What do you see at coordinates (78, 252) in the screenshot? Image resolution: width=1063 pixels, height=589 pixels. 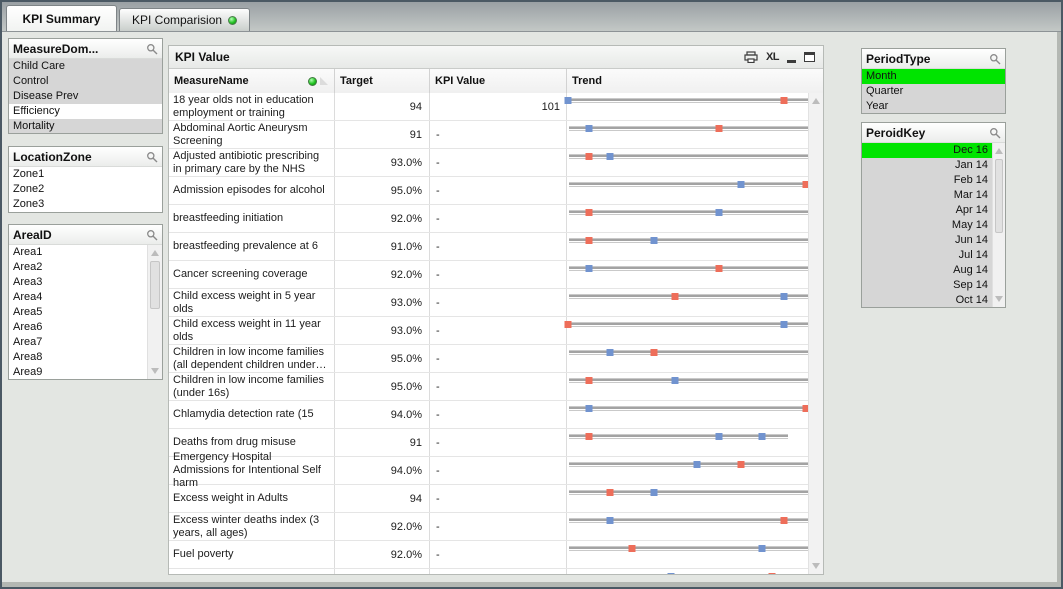 I see `list-item: Area1` at bounding box center [78, 252].